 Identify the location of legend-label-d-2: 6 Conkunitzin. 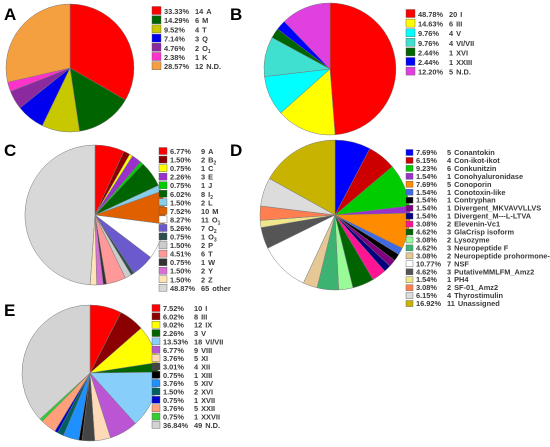
(472, 168).